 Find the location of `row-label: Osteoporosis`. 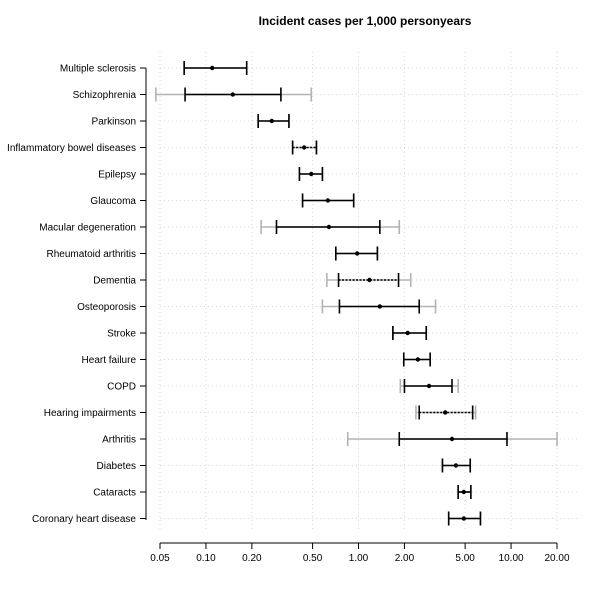

row-label: Osteoporosis is located at coordinates (106, 307).